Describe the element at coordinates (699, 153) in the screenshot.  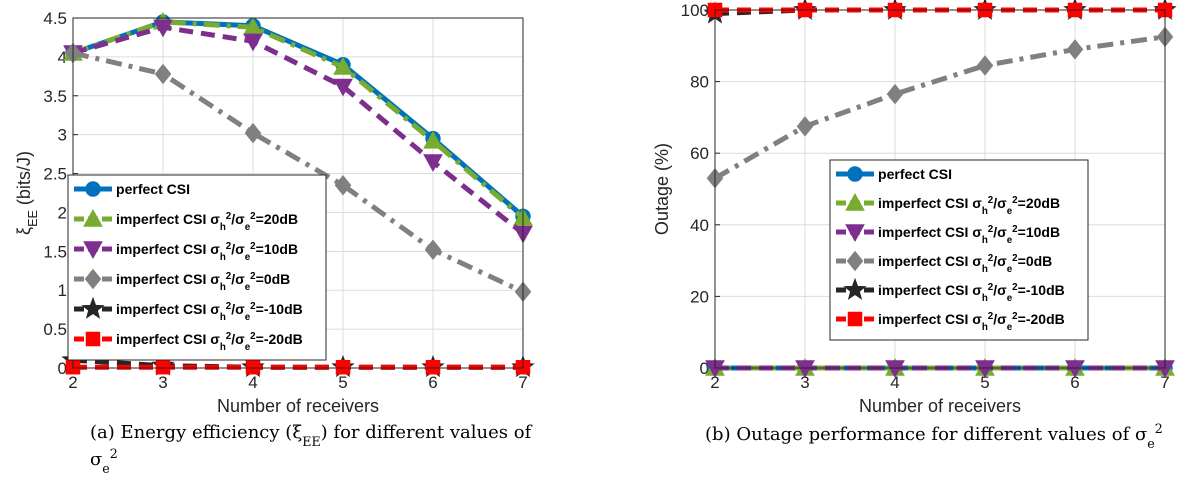
I see `y-tick-label: 60` at that location.